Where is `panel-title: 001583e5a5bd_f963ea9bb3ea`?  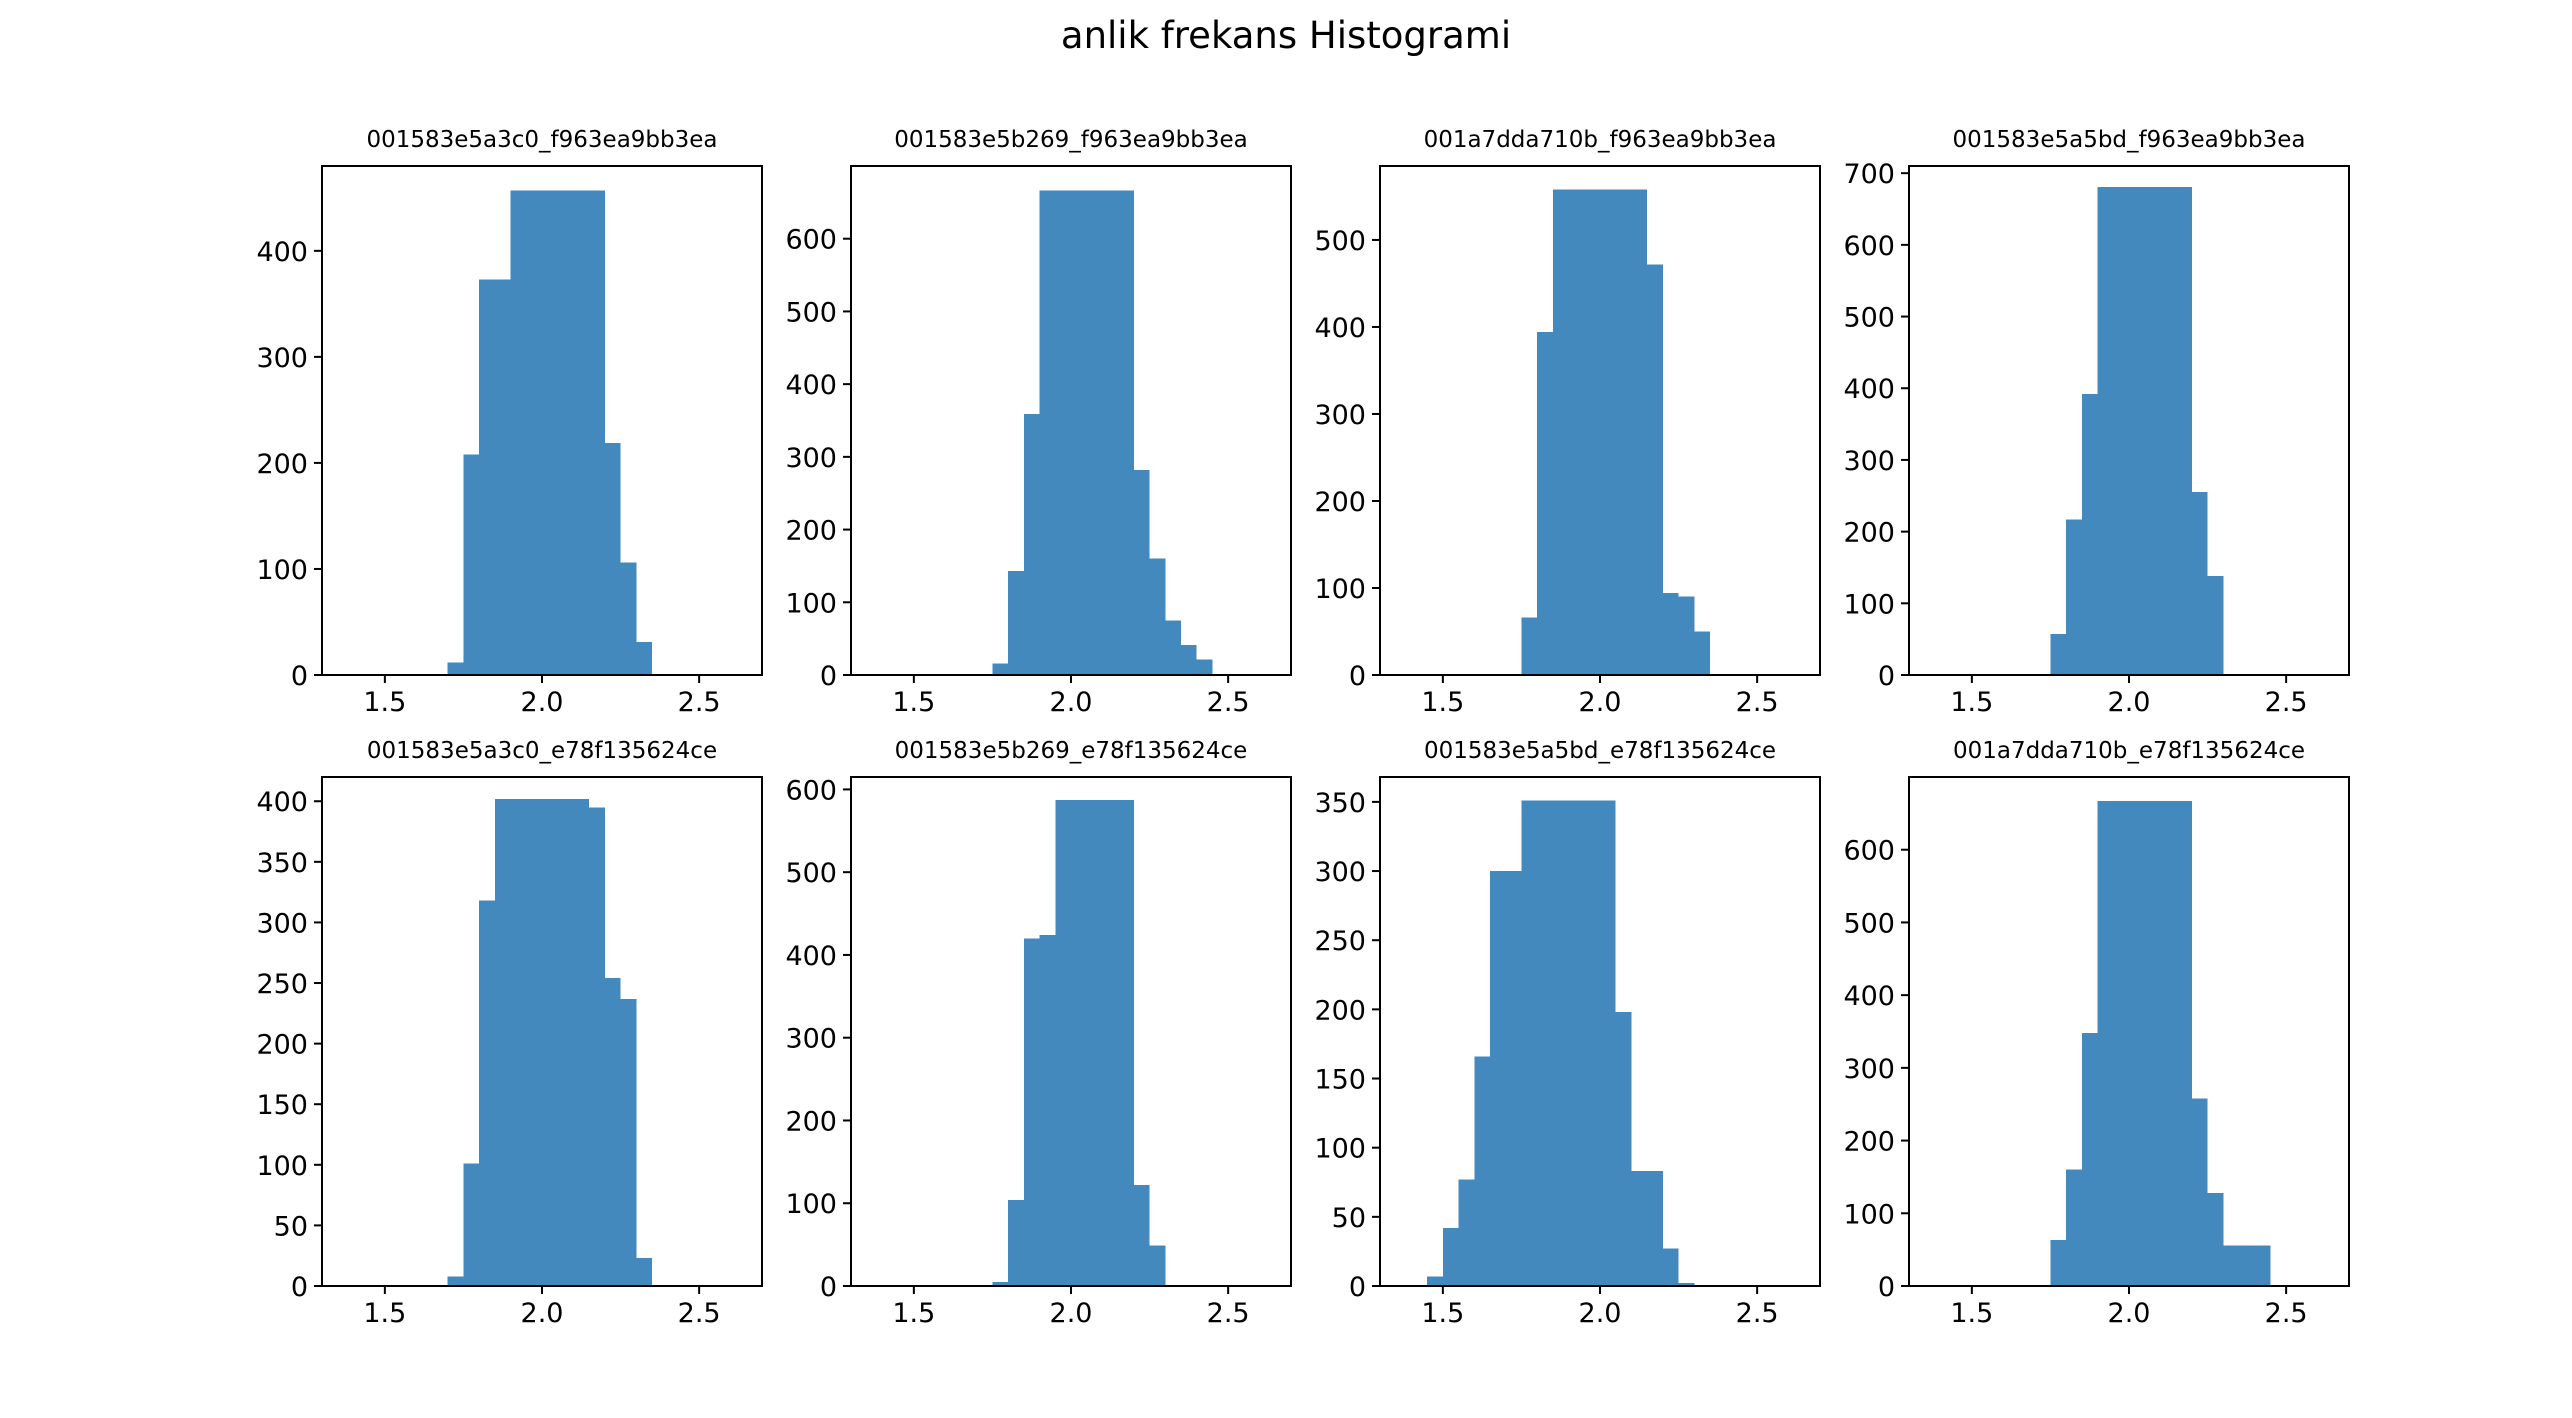 panel-title: 001583e5a5bd_f963ea9bb3ea is located at coordinates (2129, 140).